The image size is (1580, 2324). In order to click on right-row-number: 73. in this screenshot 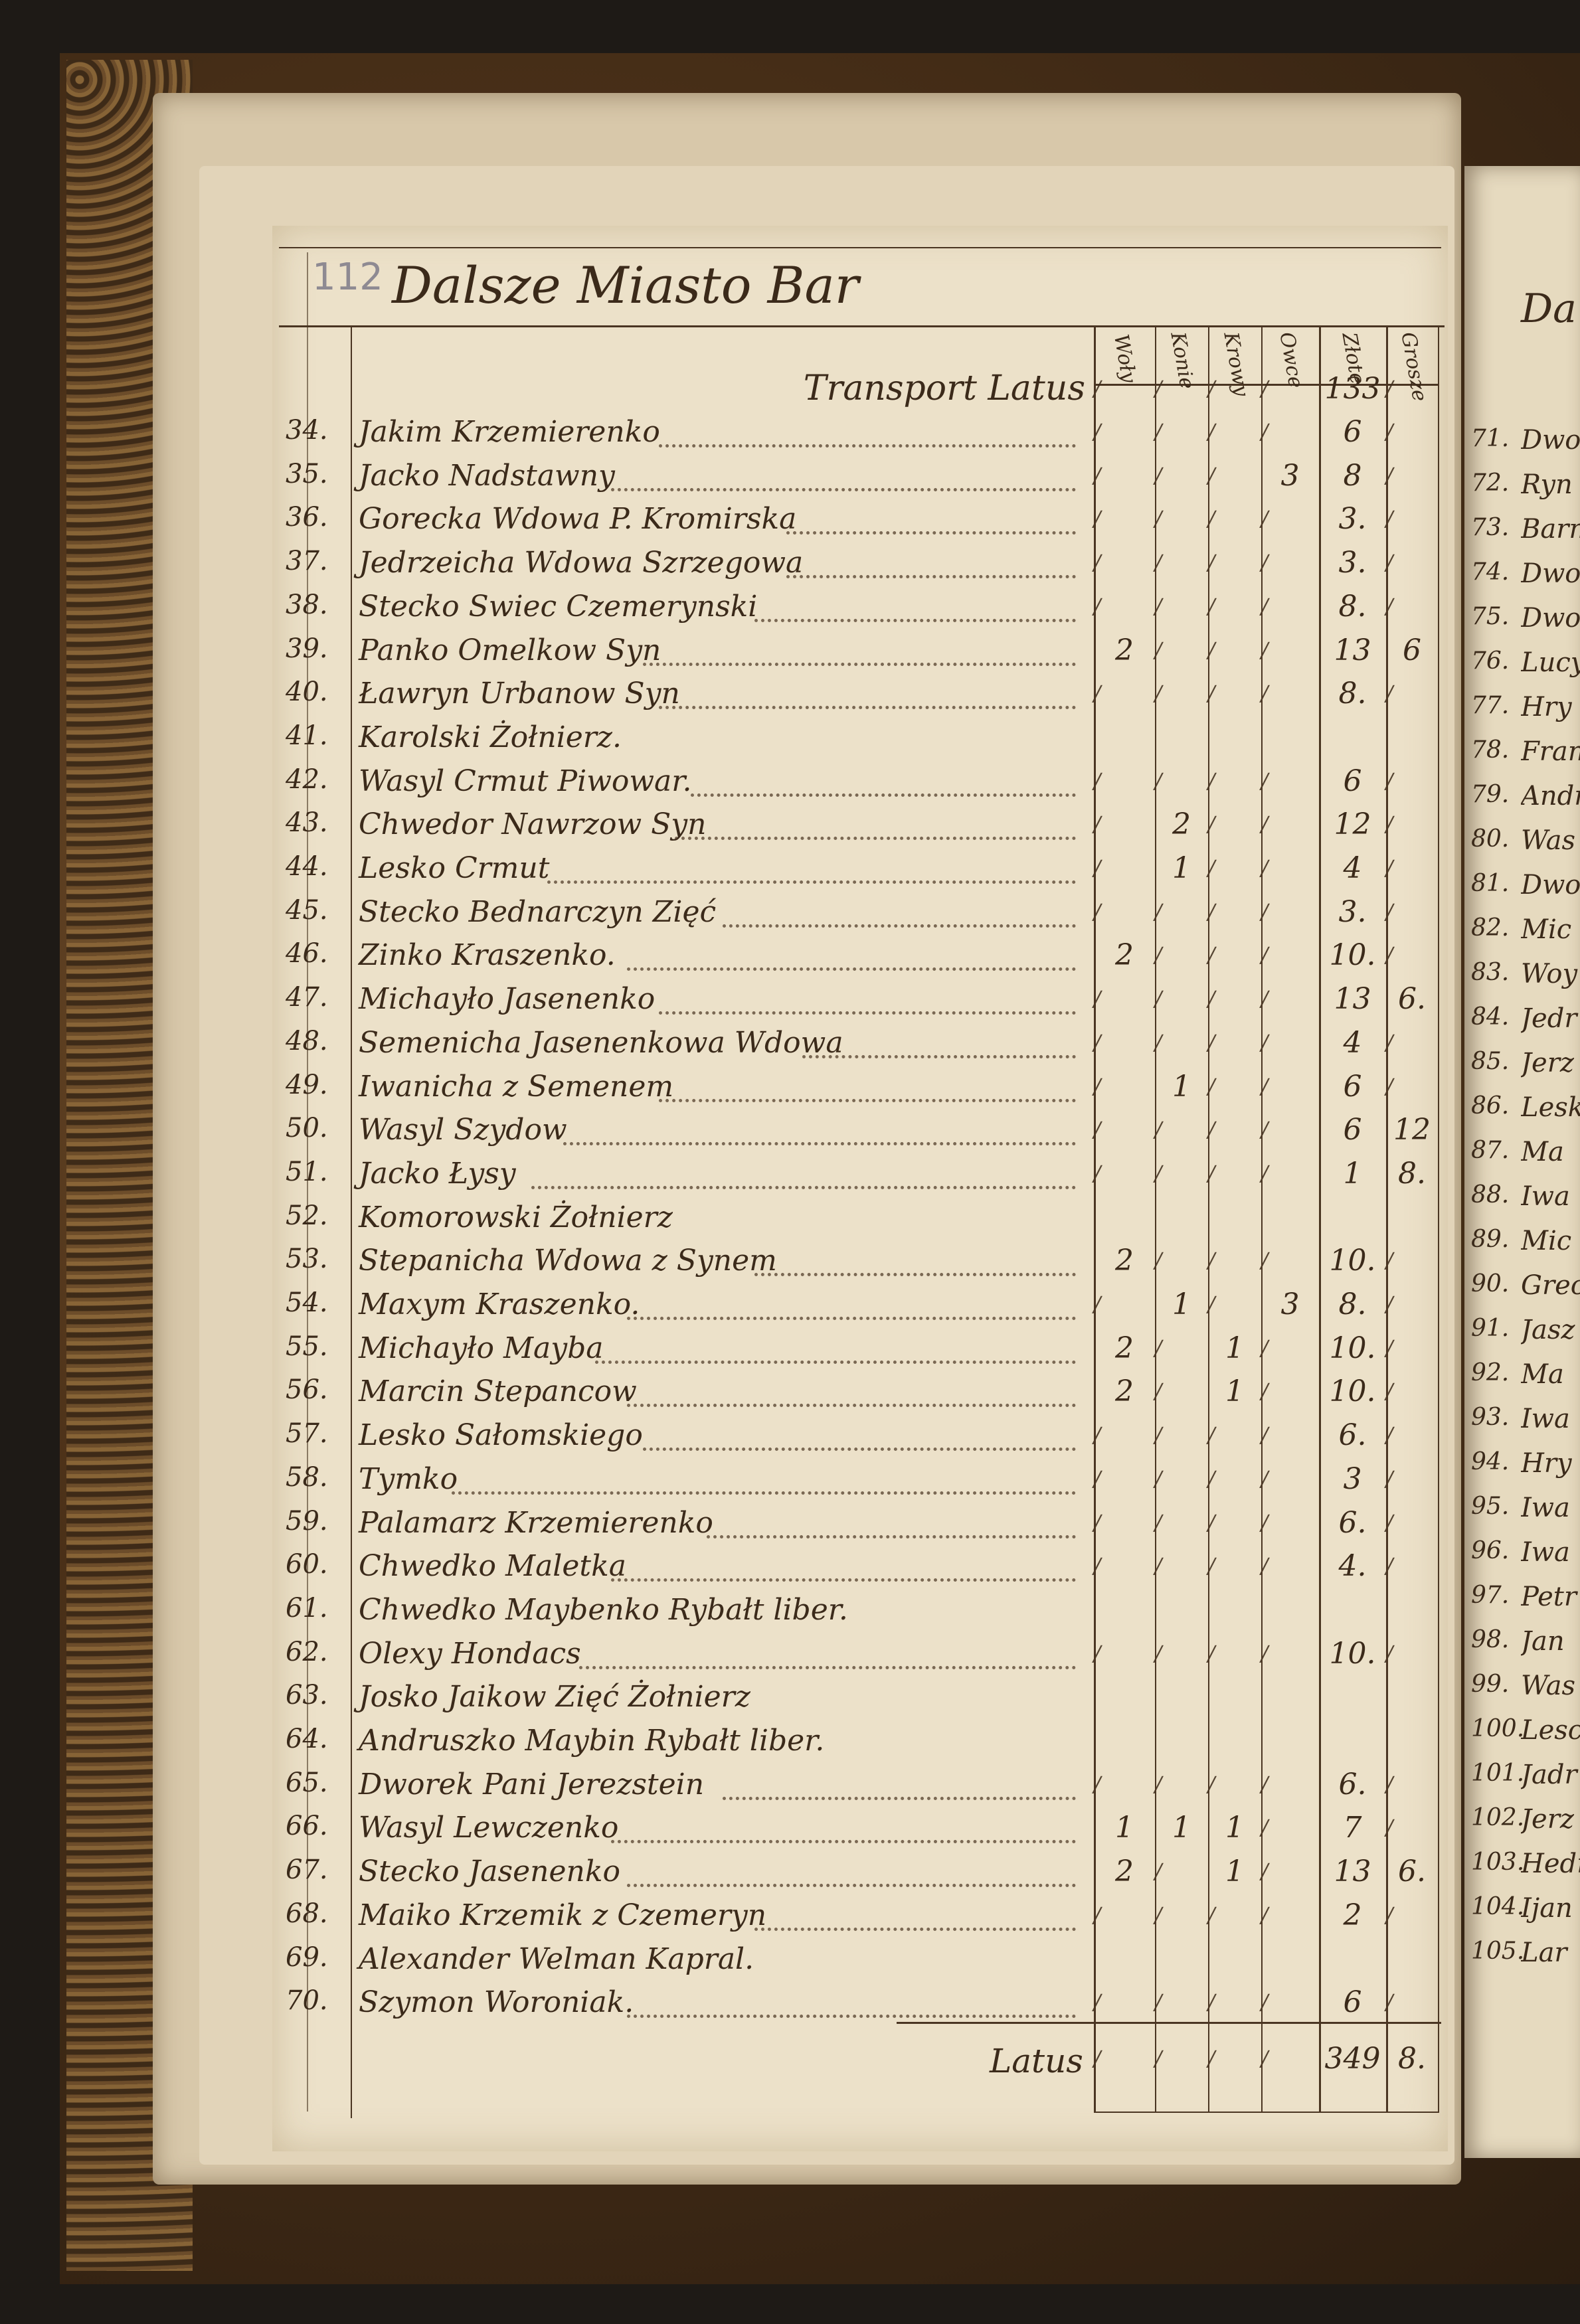, I will do `click(1490, 528)`.